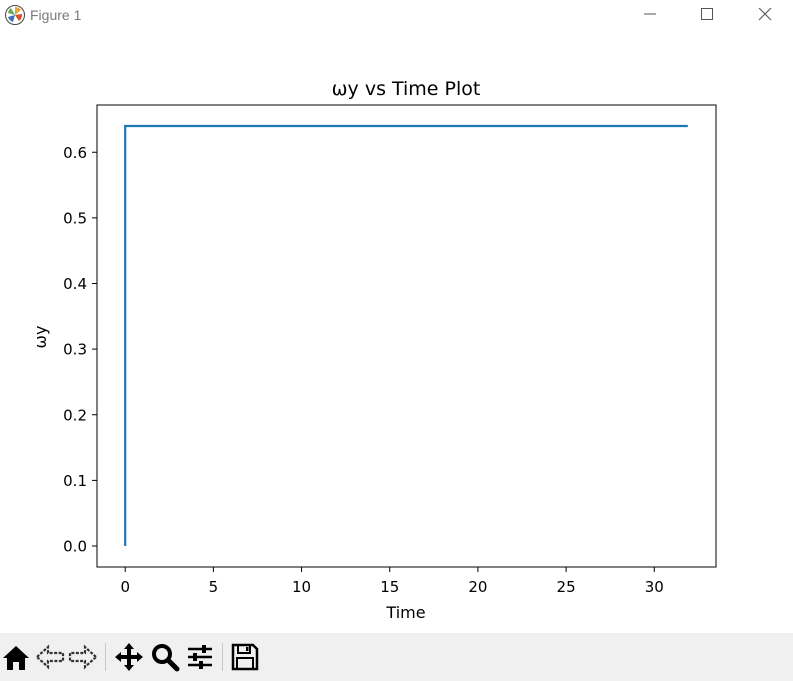 This screenshot has width=793, height=681. Describe the element at coordinates (75, 481) in the screenshot. I see `y-tick-label: 0.1` at that location.